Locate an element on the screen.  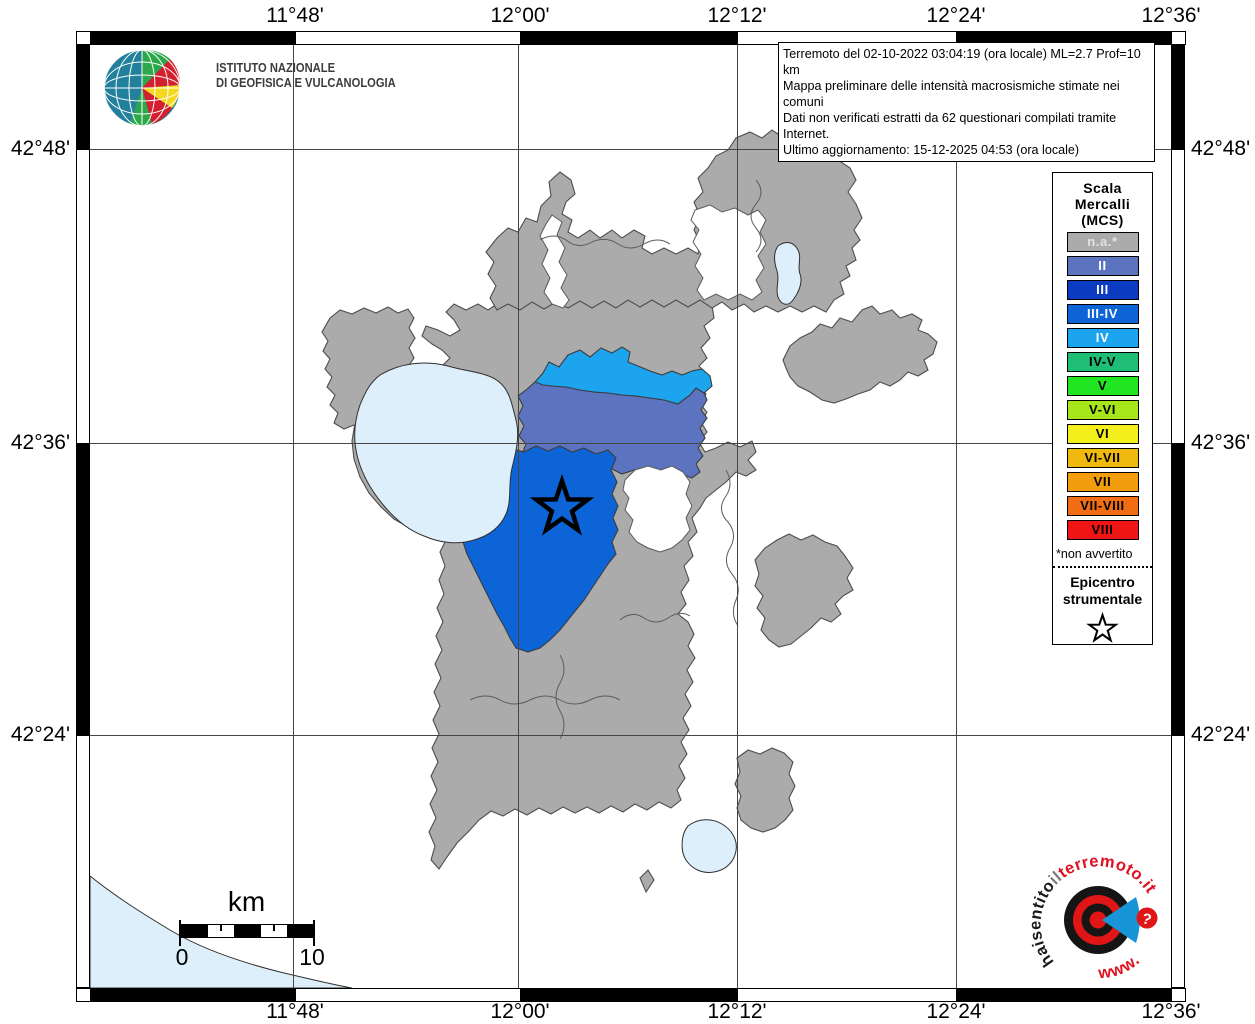
scalebar-tick-start is located at coordinates (180, 933).